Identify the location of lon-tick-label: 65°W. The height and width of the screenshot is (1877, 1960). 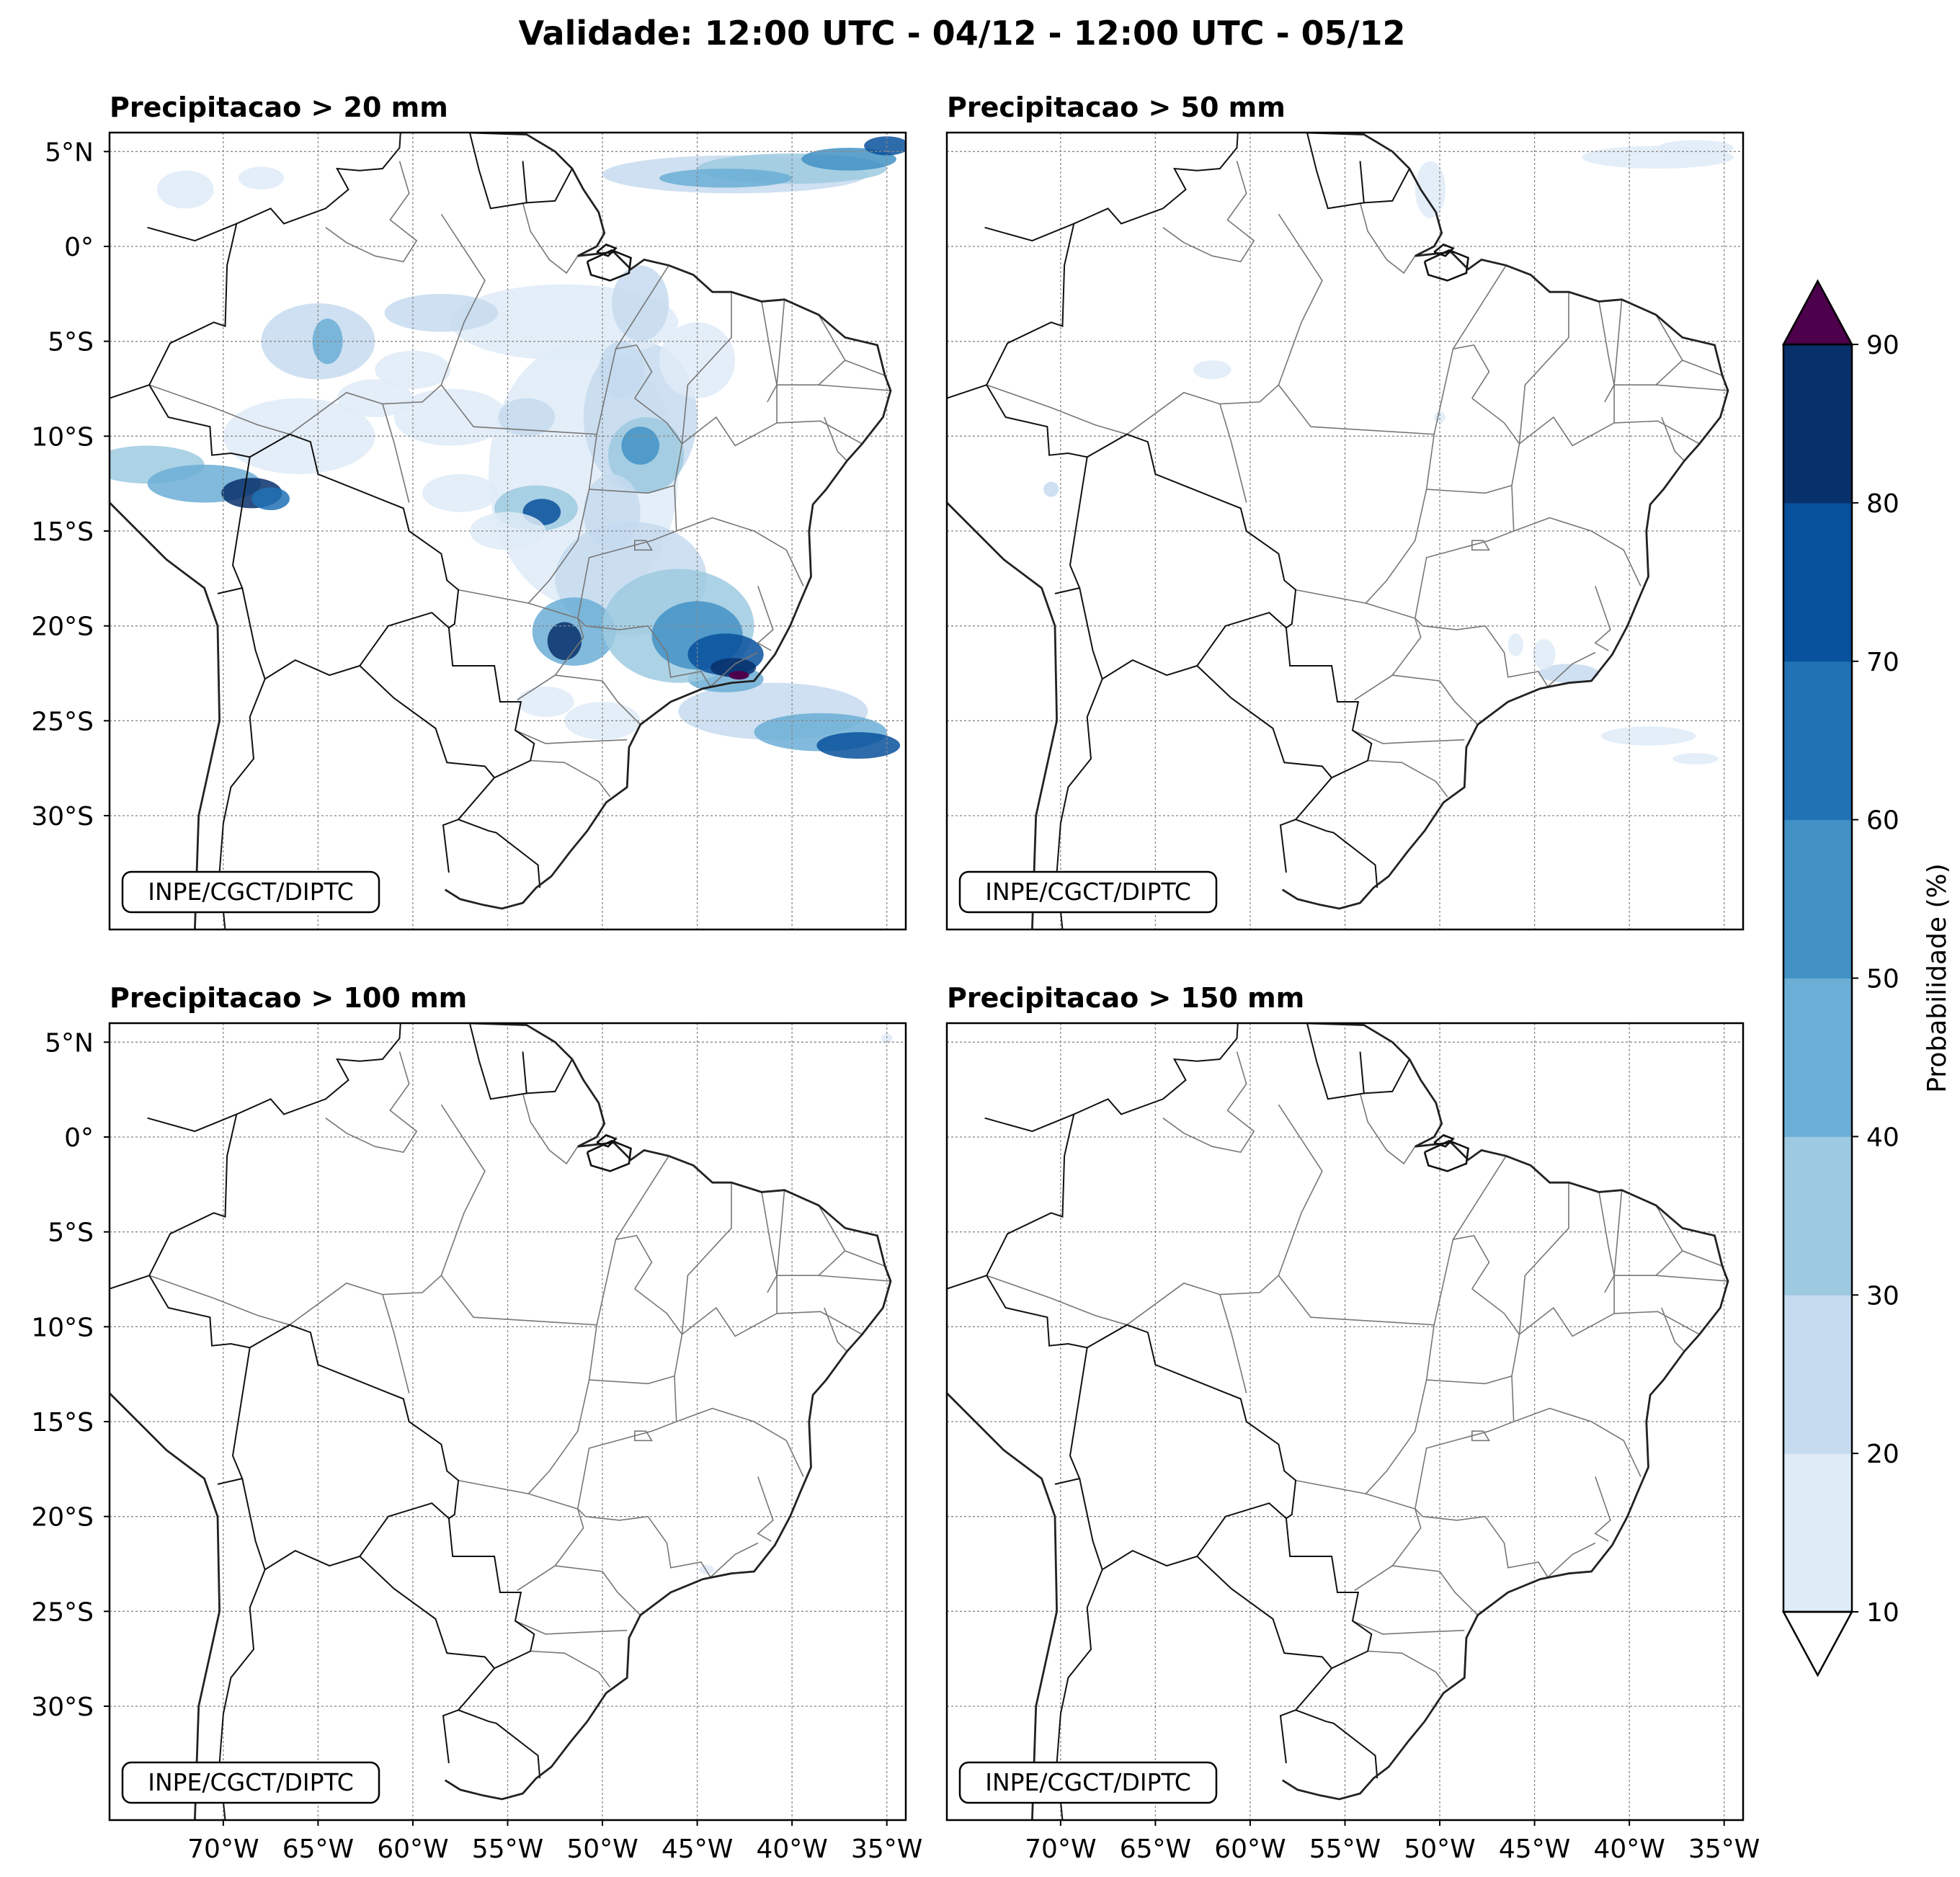
(318, 1849).